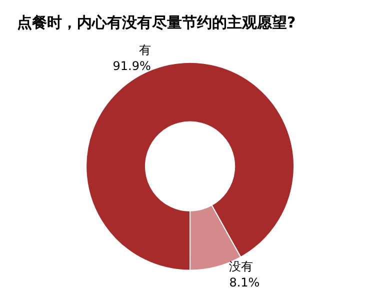 The image size is (369, 297). I want to click on data-label: 8.1%, so click(244, 283).